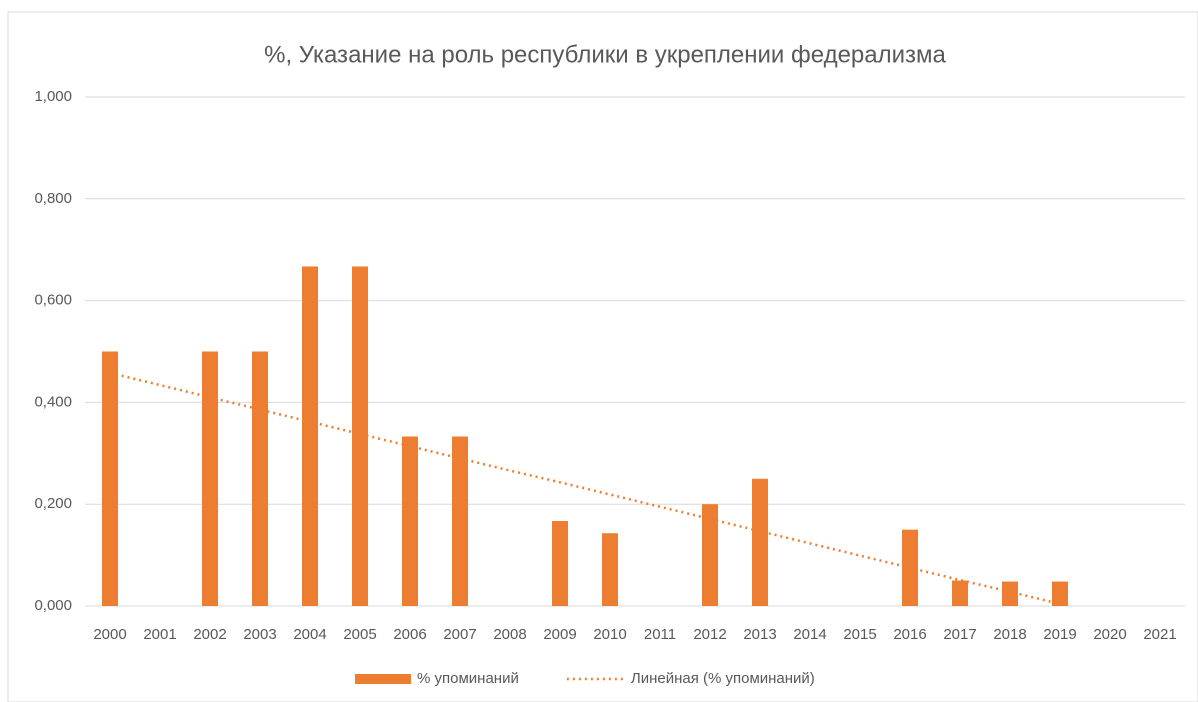 The width and height of the screenshot is (1198, 702). What do you see at coordinates (159, 634) in the screenshot?
I see `x-tick-label: 2001` at bounding box center [159, 634].